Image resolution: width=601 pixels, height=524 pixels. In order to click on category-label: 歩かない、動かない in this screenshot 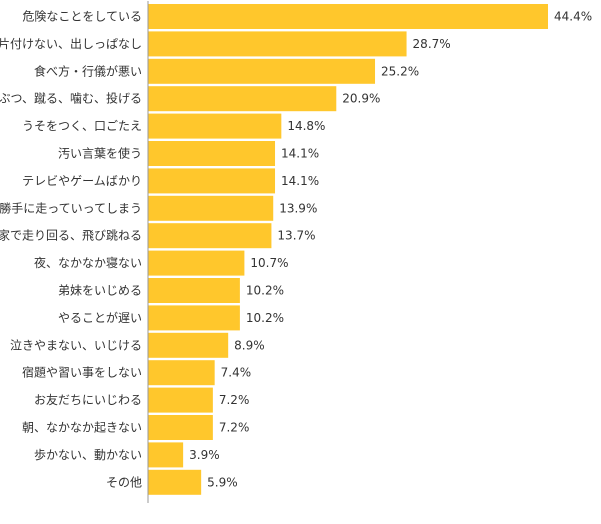, I will do `click(88, 454)`.